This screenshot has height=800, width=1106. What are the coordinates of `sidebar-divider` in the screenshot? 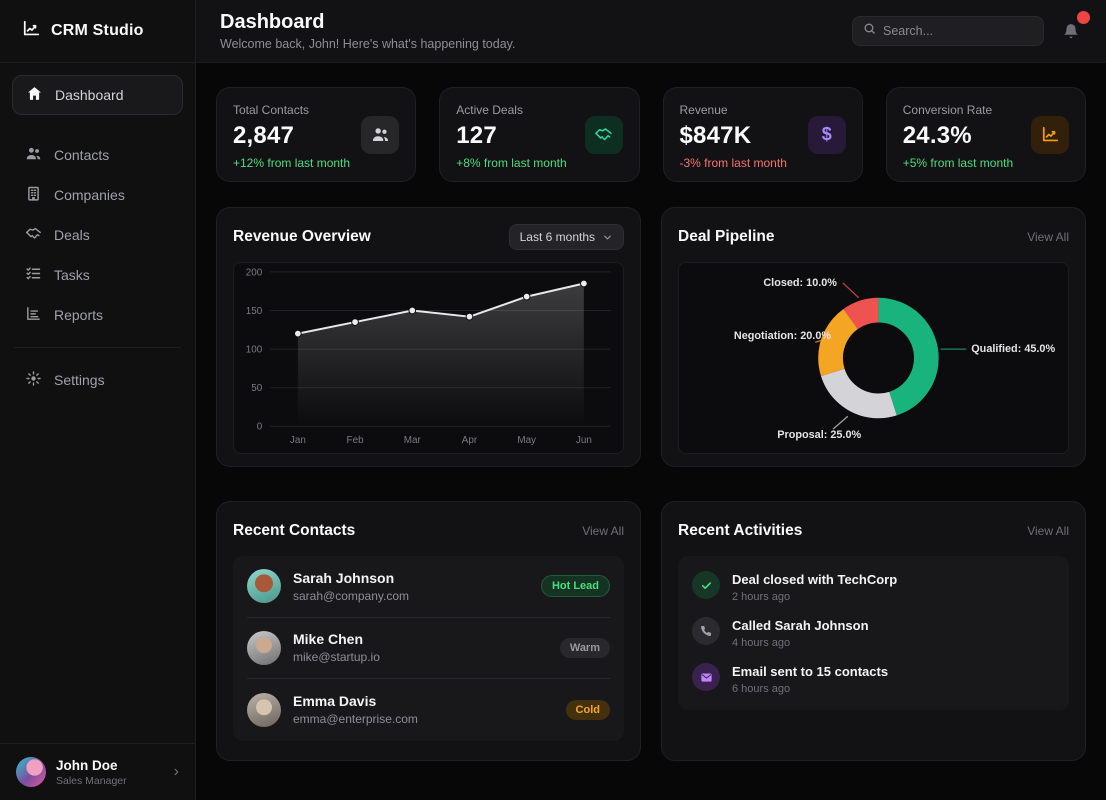 It's located at (97, 347).